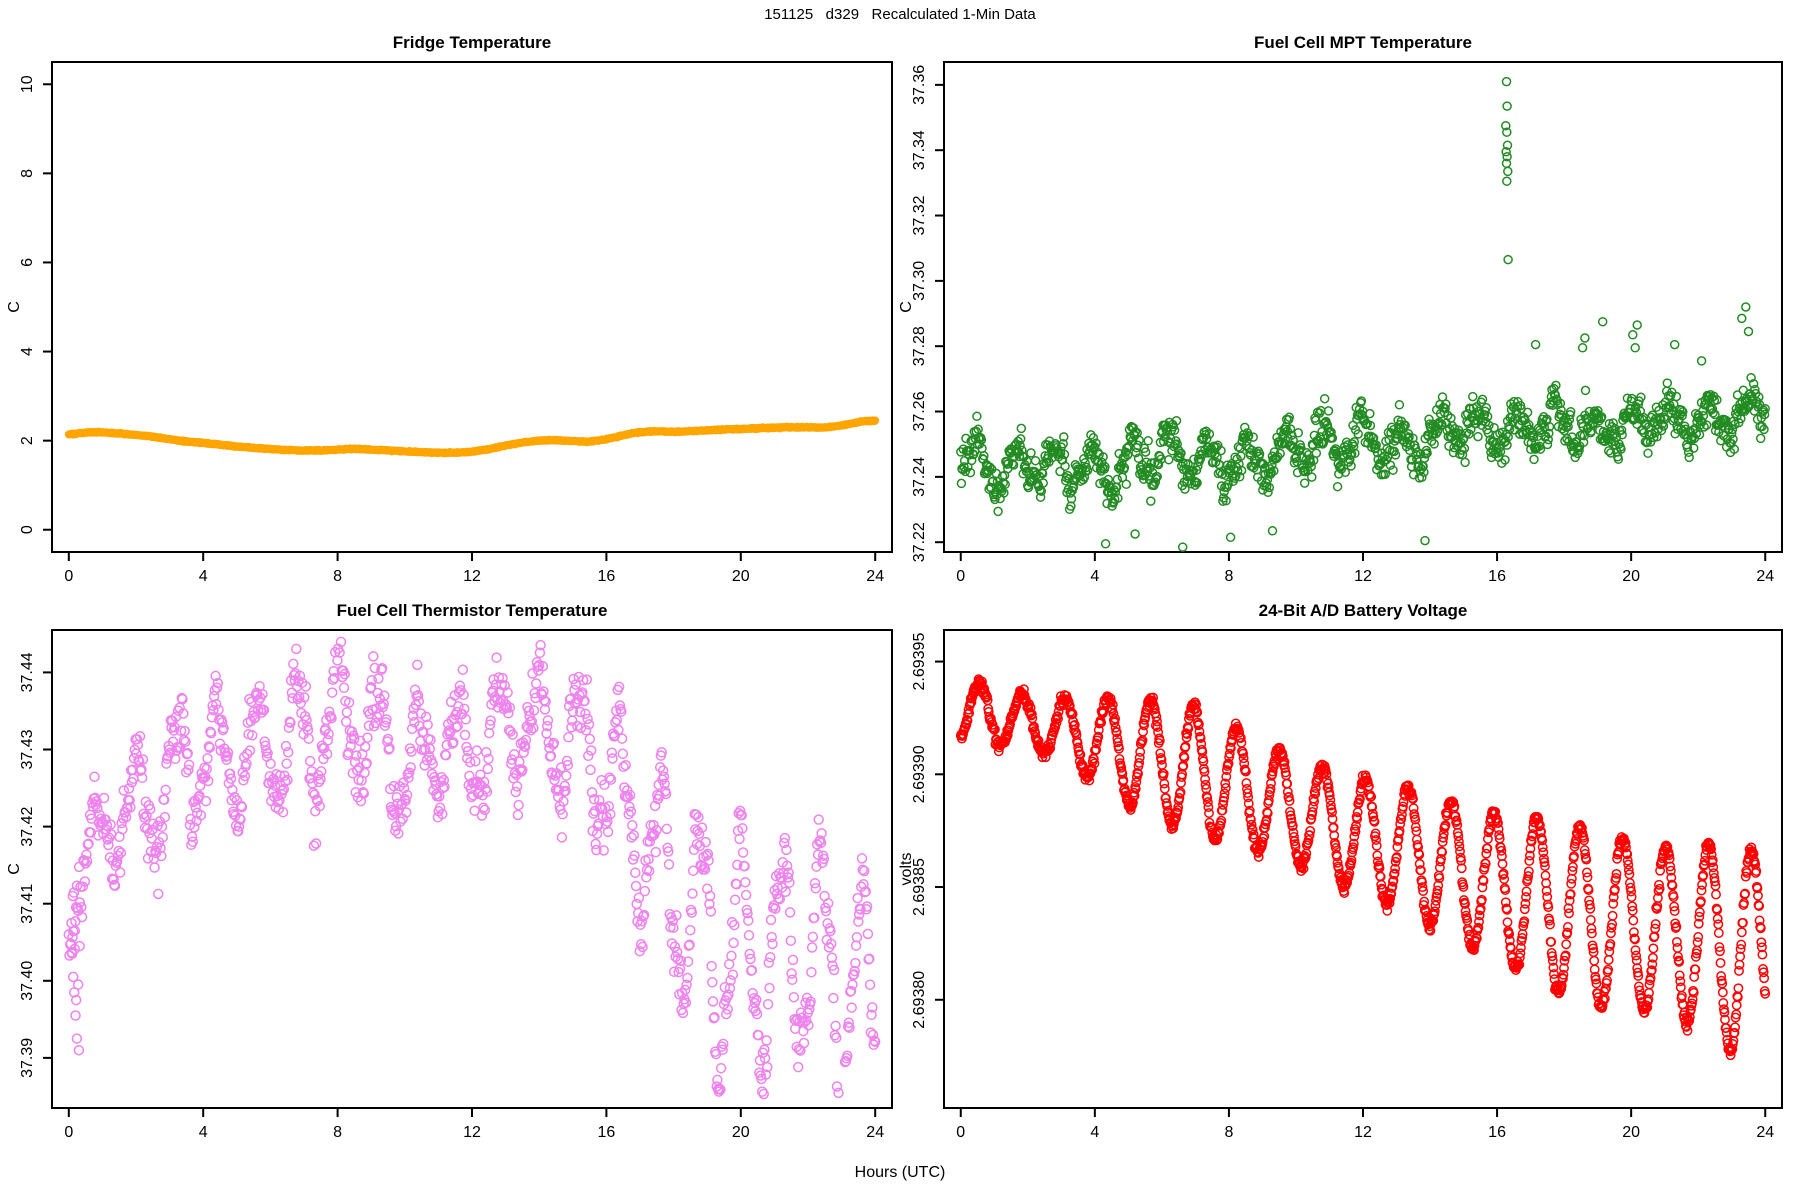  Describe the element at coordinates (607, 1132) in the screenshot. I see `x-tick-label: 16` at that location.